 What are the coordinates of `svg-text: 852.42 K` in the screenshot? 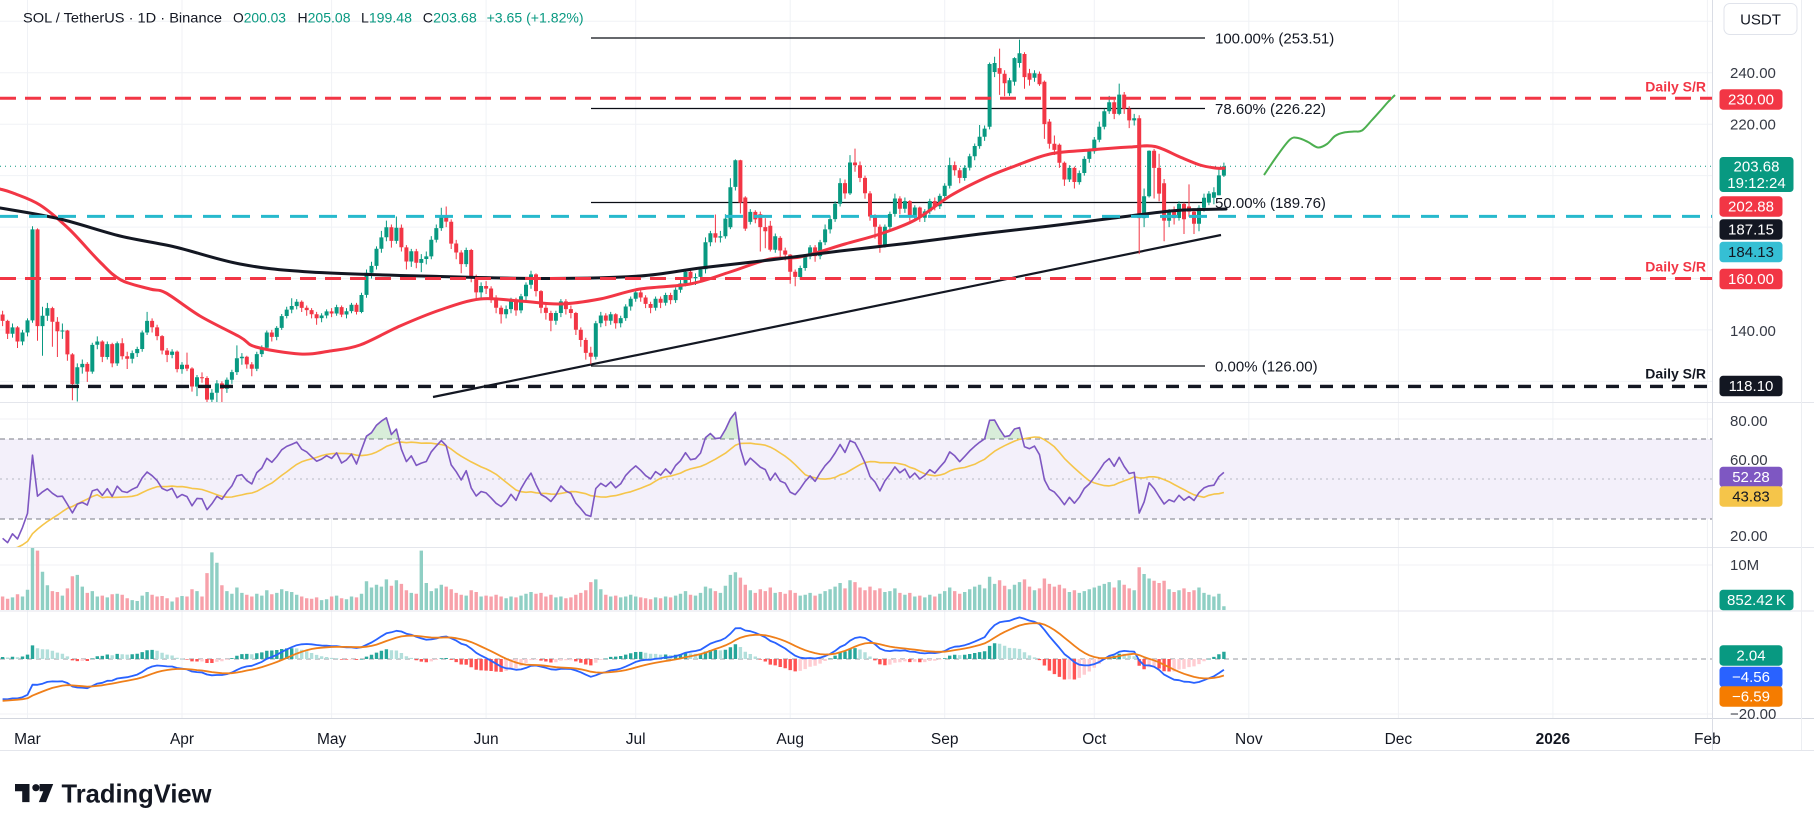 It's located at (1756, 600).